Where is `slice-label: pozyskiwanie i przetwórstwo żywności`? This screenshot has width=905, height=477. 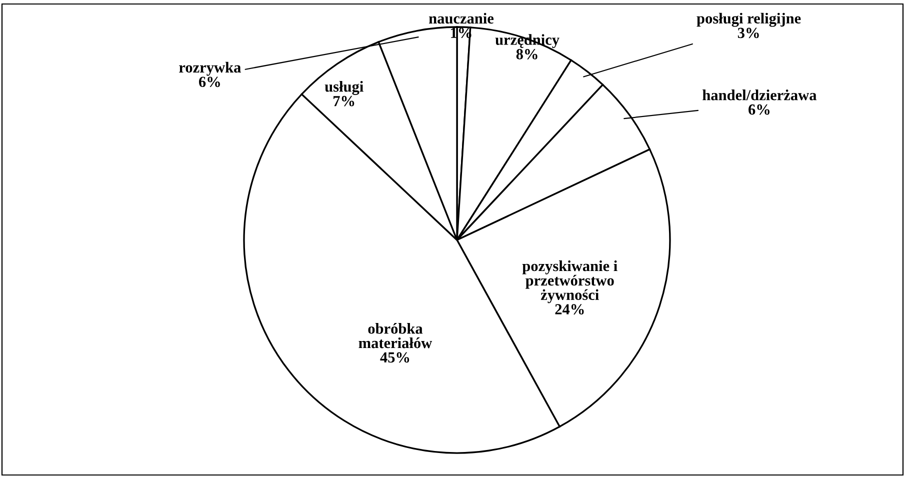
slice-label: pozyskiwanie i przetwórstwo żywności is located at coordinates (570, 282).